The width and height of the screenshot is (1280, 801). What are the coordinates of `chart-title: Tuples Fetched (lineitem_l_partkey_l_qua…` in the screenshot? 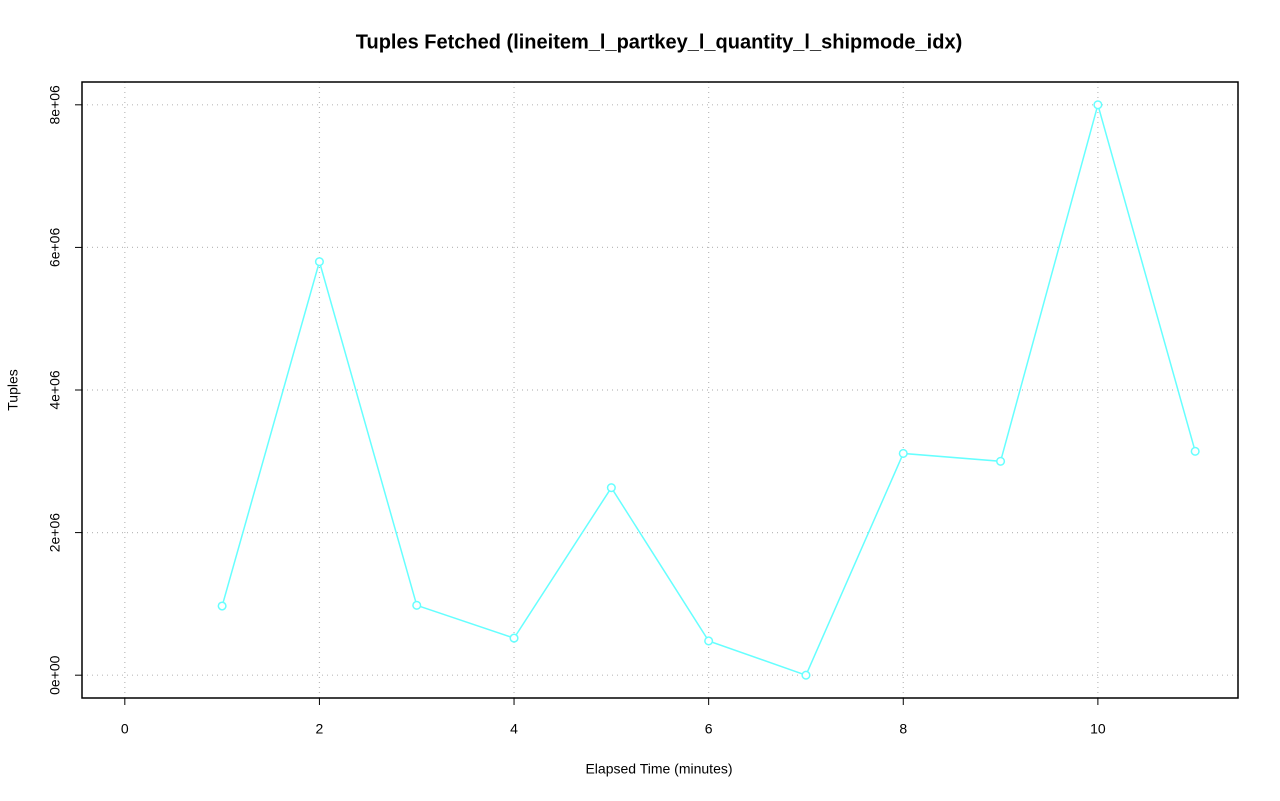 It's located at (659, 42).